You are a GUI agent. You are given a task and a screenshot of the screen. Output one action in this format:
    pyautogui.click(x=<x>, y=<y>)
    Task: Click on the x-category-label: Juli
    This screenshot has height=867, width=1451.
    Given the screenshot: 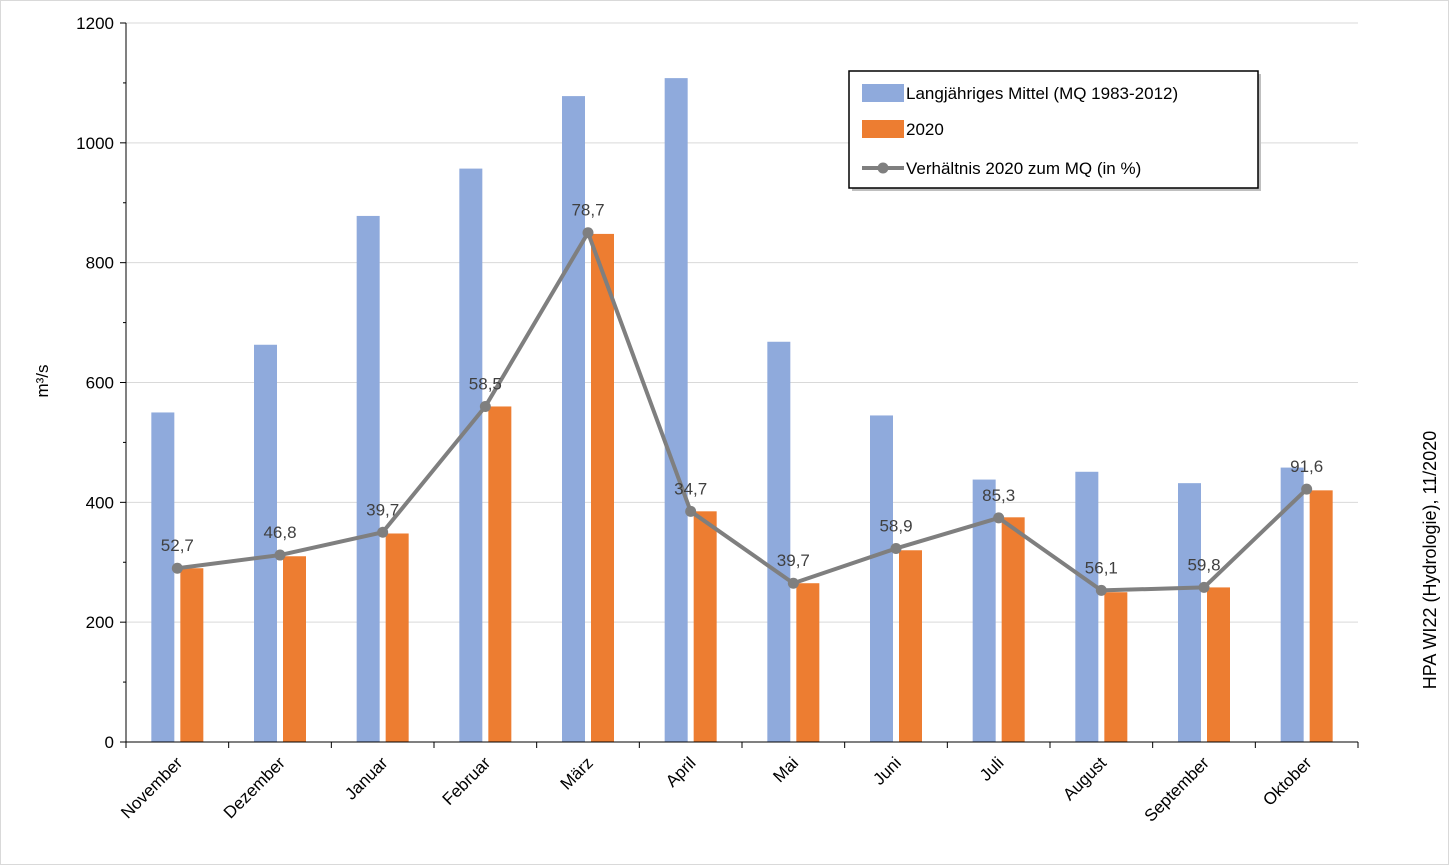 What is the action you would take?
    pyautogui.click(x=991, y=768)
    